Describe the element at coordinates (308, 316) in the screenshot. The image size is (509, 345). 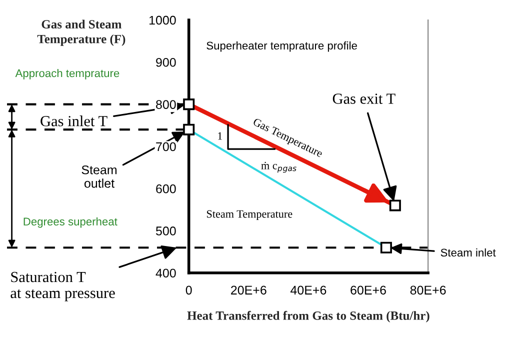
I see `x-axis-title: Heat Transferred from Gas to Steam (Btu/hr)` at that location.